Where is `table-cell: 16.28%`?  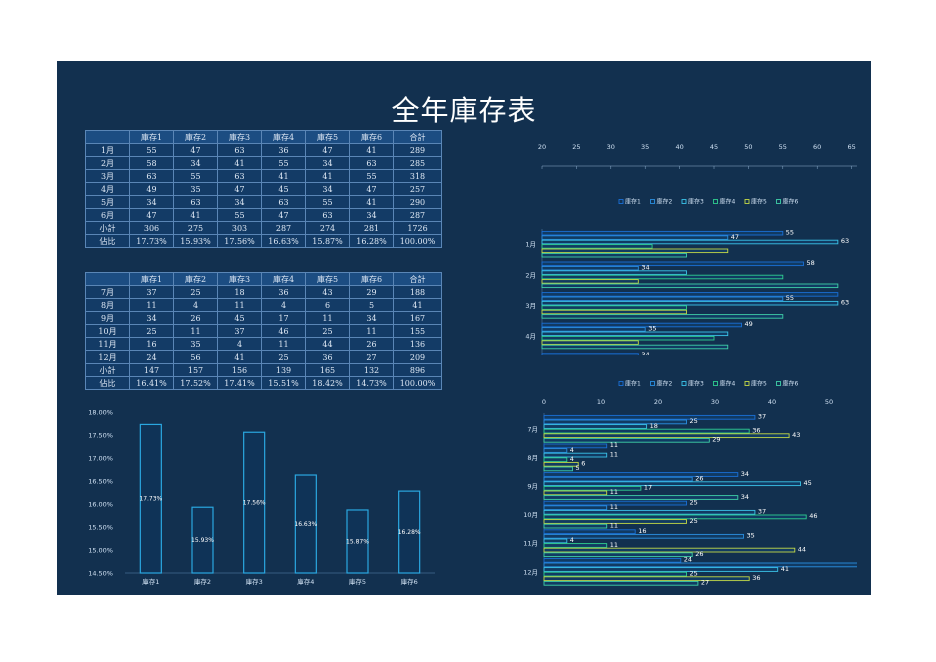
table-cell: 16.28% is located at coordinates (371, 241).